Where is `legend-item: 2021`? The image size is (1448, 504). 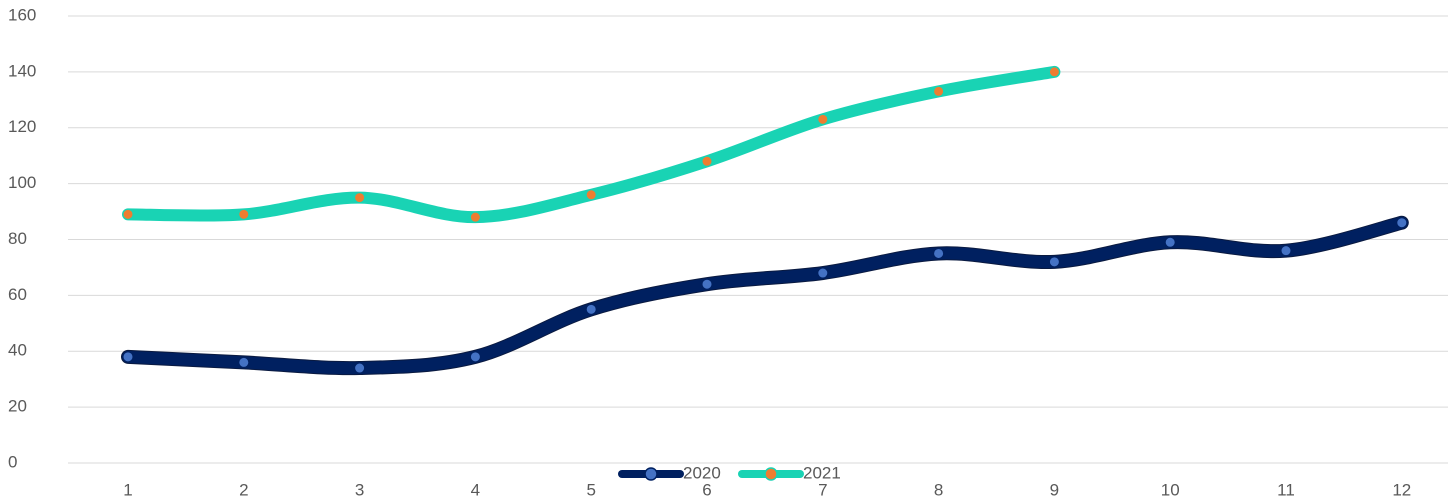
legend-item: 2021 is located at coordinates (789, 472).